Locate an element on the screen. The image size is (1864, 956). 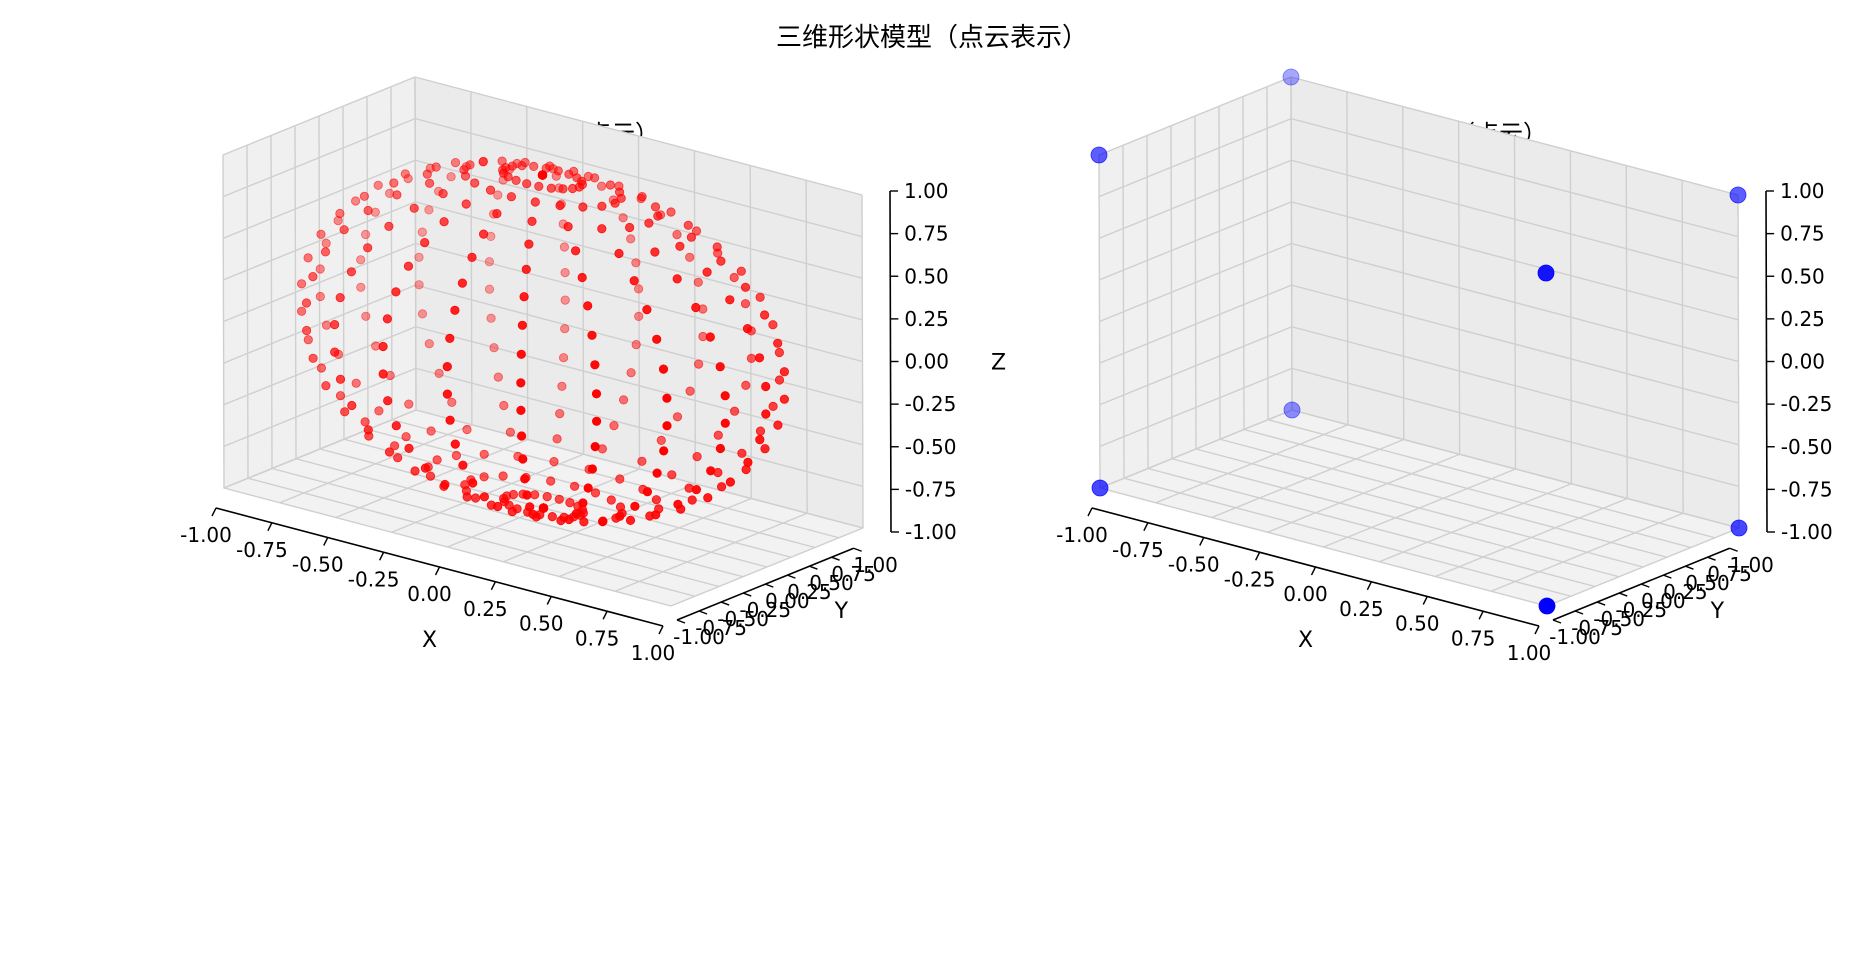
x-tick-label: -0.25 is located at coordinates (1250, 579).